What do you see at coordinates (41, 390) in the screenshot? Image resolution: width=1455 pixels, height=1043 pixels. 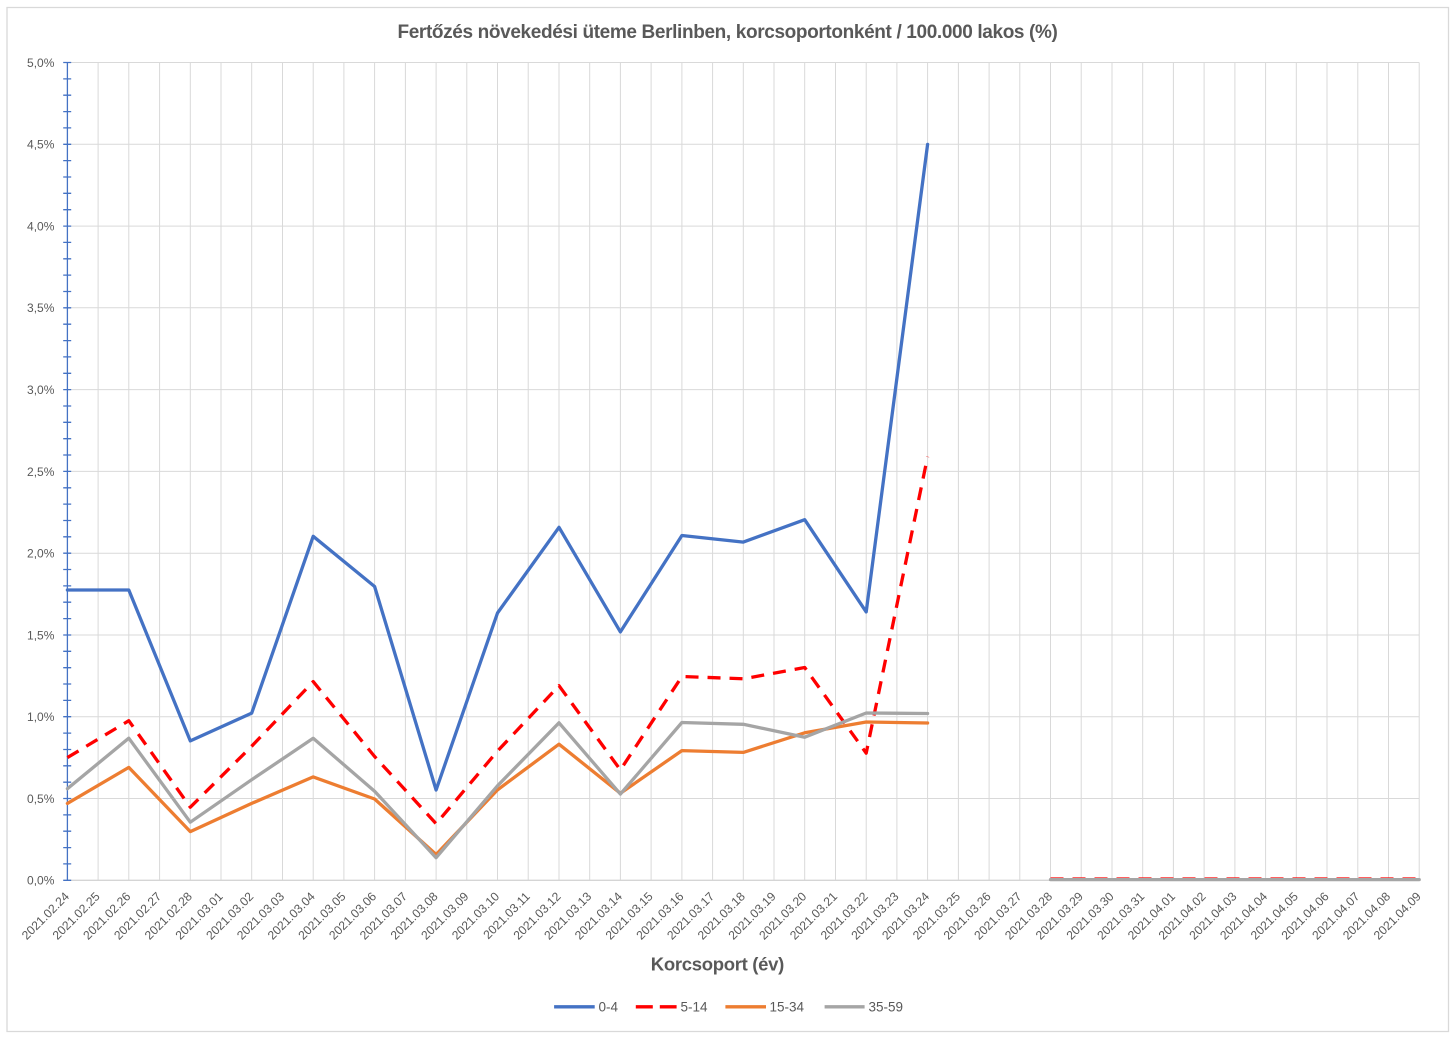 I see `svg-text: 3,0%` at bounding box center [41, 390].